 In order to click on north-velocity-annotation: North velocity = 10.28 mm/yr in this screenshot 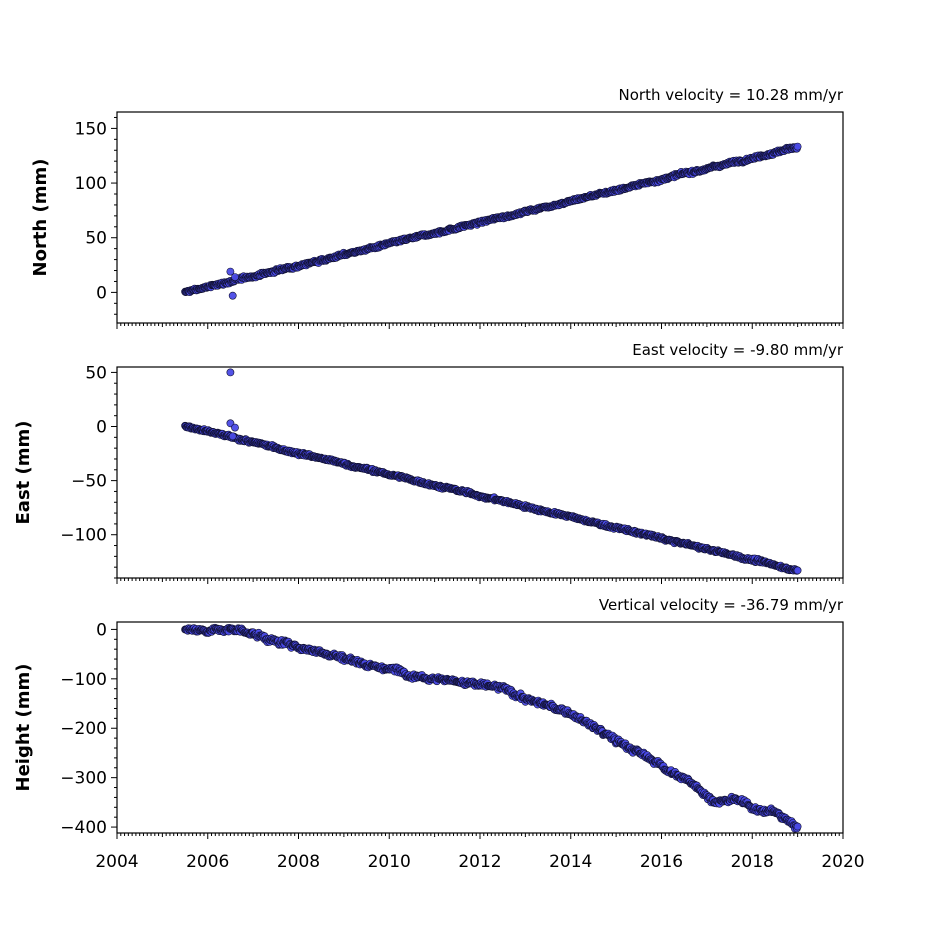, I will do `click(731, 95)`.